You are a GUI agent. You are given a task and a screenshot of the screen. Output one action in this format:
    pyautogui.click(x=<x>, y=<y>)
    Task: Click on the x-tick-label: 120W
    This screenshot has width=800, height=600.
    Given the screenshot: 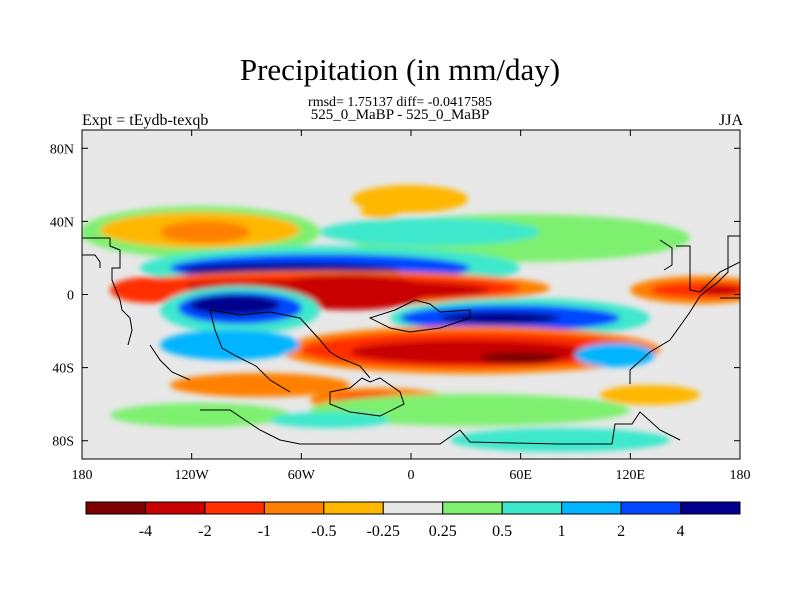 What is the action you would take?
    pyautogui.click(x=192, y=475)
    